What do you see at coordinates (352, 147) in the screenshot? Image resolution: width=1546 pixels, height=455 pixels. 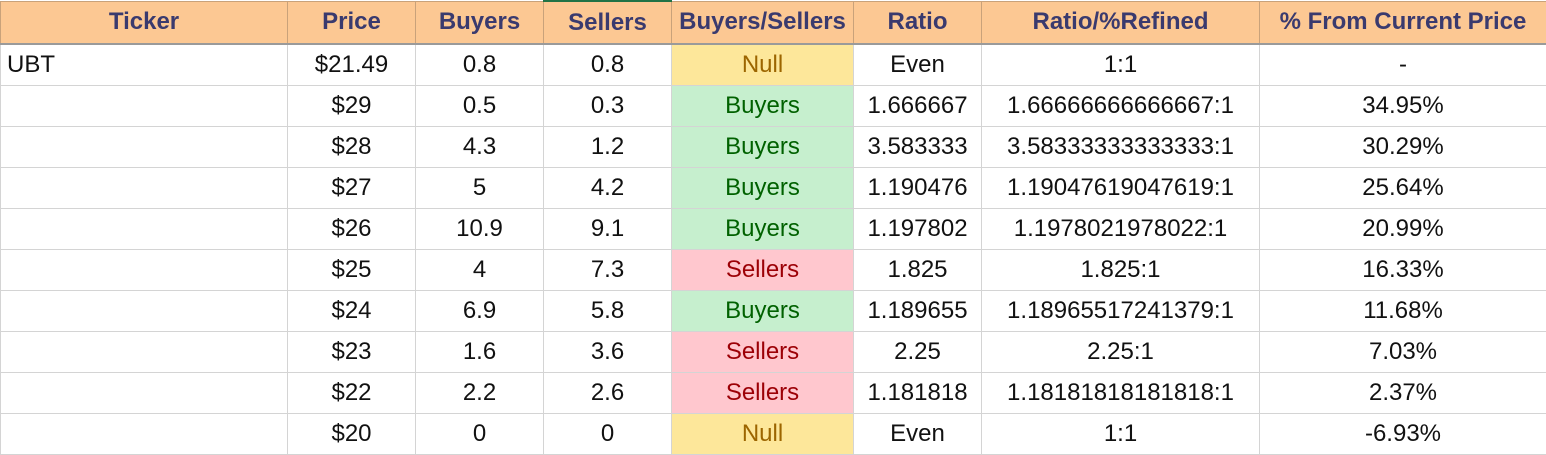 I see `price-cell: $28` at bounding box center [352, 147].